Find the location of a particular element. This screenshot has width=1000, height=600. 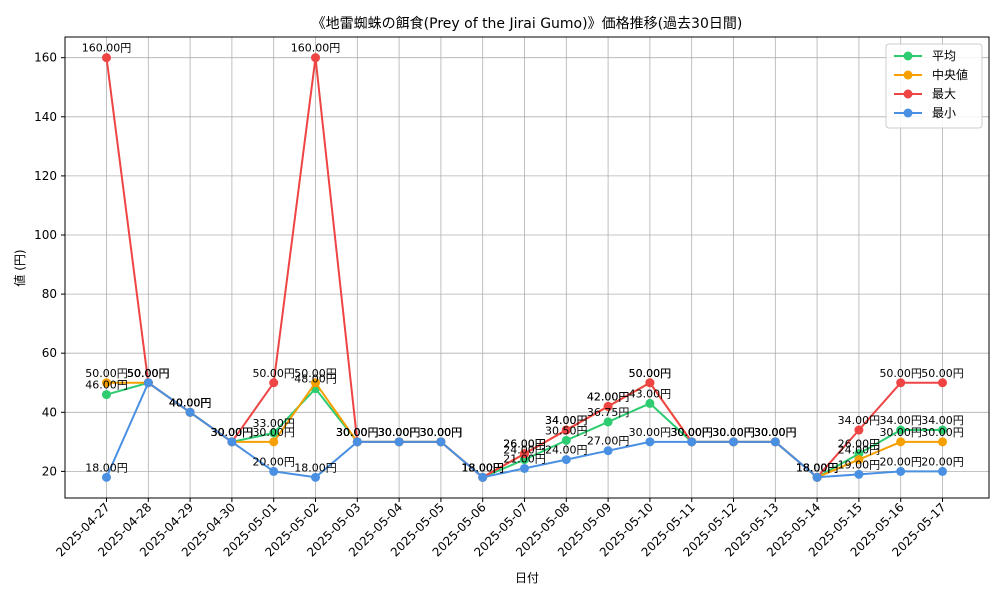

y-tick-label: 40 is located at coordinates (49, 412).